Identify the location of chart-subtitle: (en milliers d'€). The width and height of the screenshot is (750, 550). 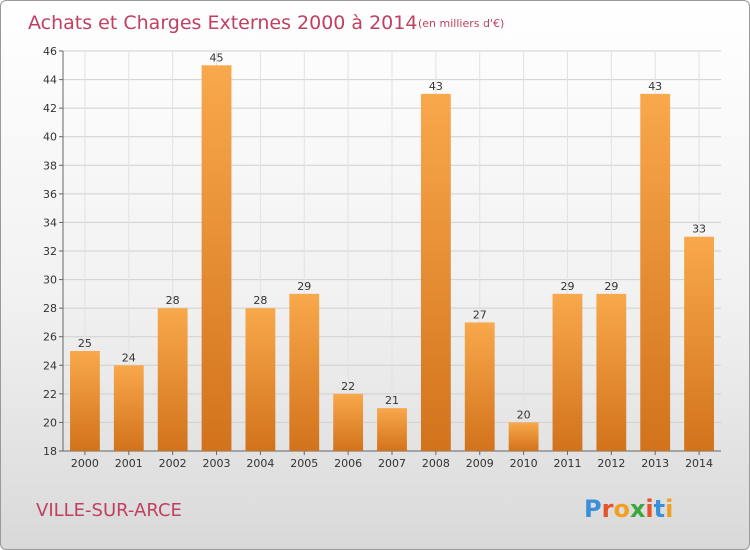
(461, 23).